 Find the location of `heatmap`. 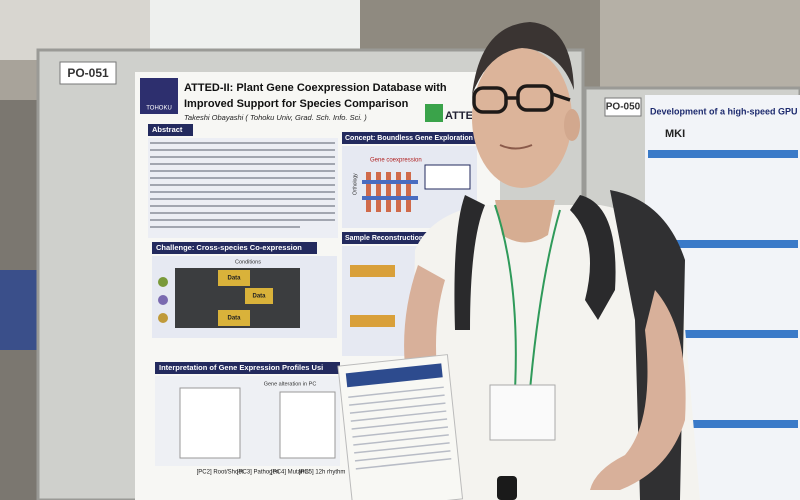

heatmap is located at coordinates (237, 298).